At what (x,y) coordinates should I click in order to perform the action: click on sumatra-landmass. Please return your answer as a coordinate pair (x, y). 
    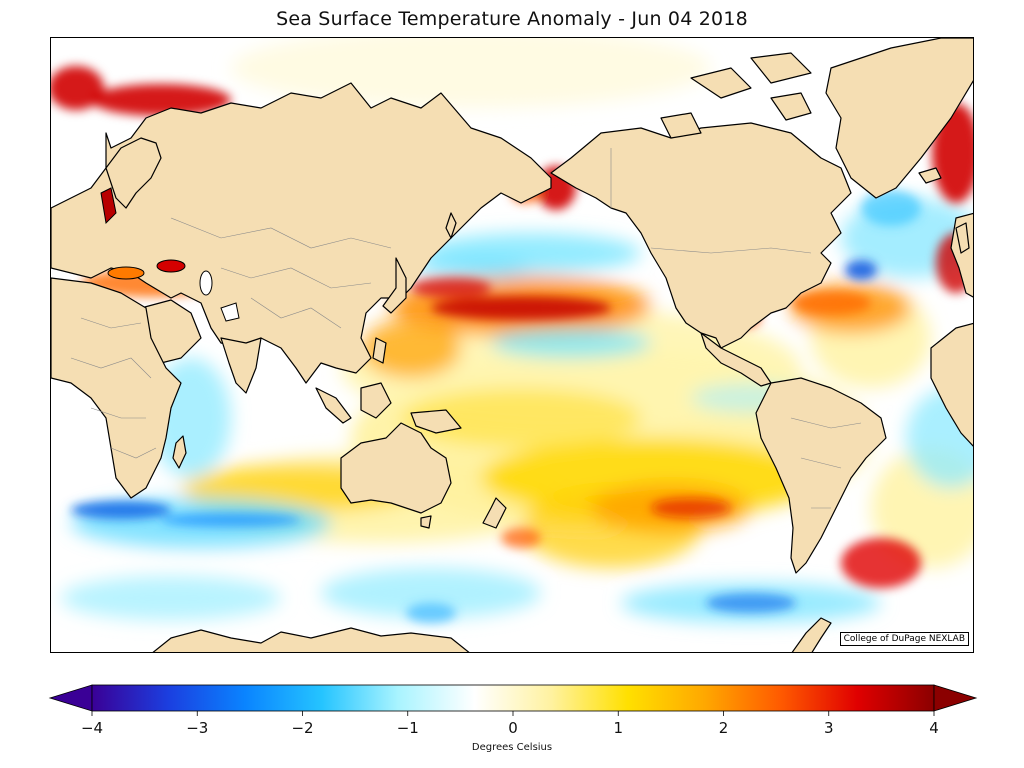
    Looking at the image, I should click on (333, 405).